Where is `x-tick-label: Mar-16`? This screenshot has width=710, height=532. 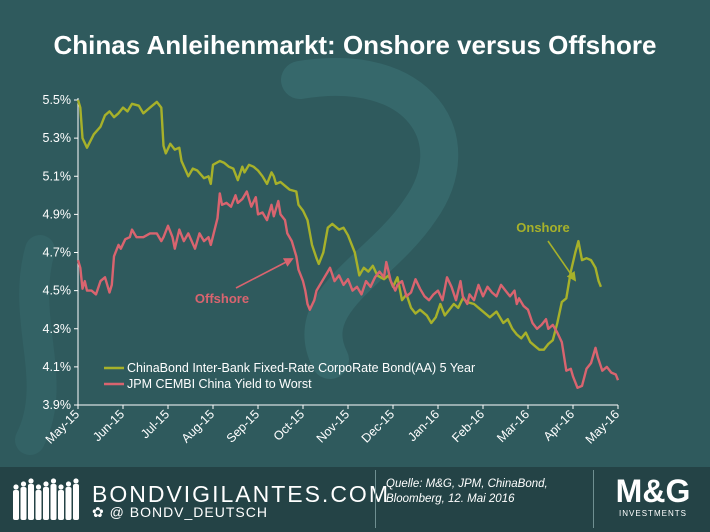 x-tick-label: Mar-16 is located at coordinates (513, 426).